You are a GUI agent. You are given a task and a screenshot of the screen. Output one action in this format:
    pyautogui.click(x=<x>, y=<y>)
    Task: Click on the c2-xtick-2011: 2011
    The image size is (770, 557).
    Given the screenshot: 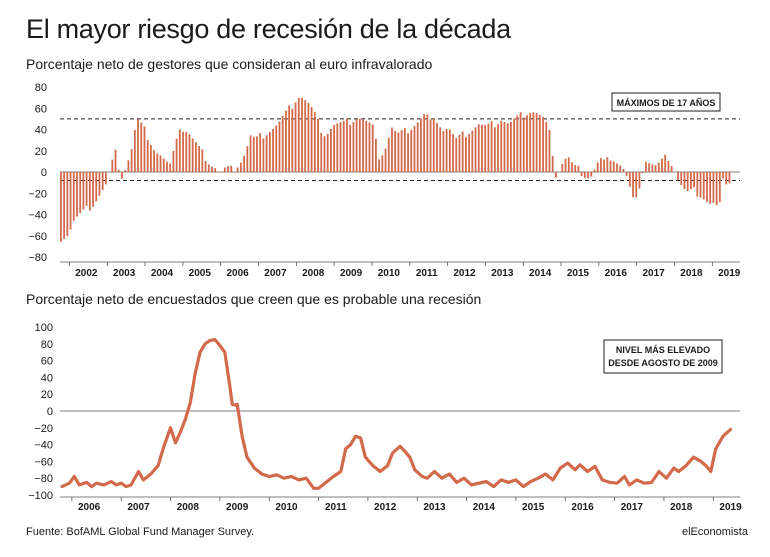 What is the action you would take?
    pyautogui.click(x=336, y=507)
    